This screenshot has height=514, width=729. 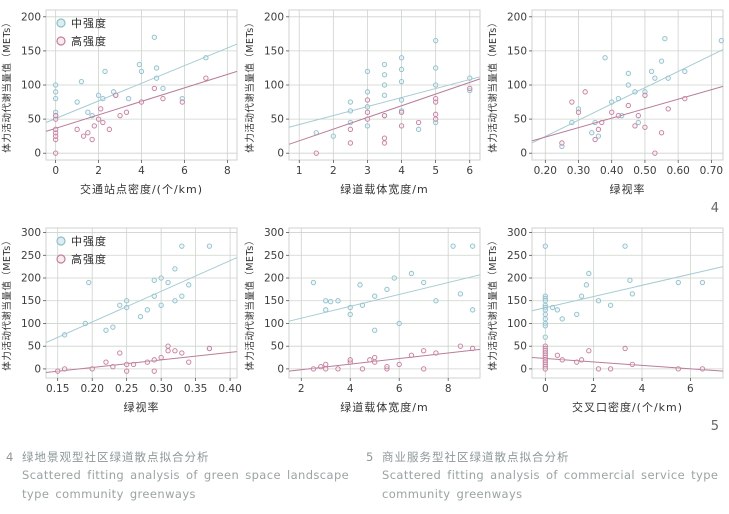 I want to click on y-axis-ticks: 0 50 100 150 200 250 300, so click(x=276, y=301).